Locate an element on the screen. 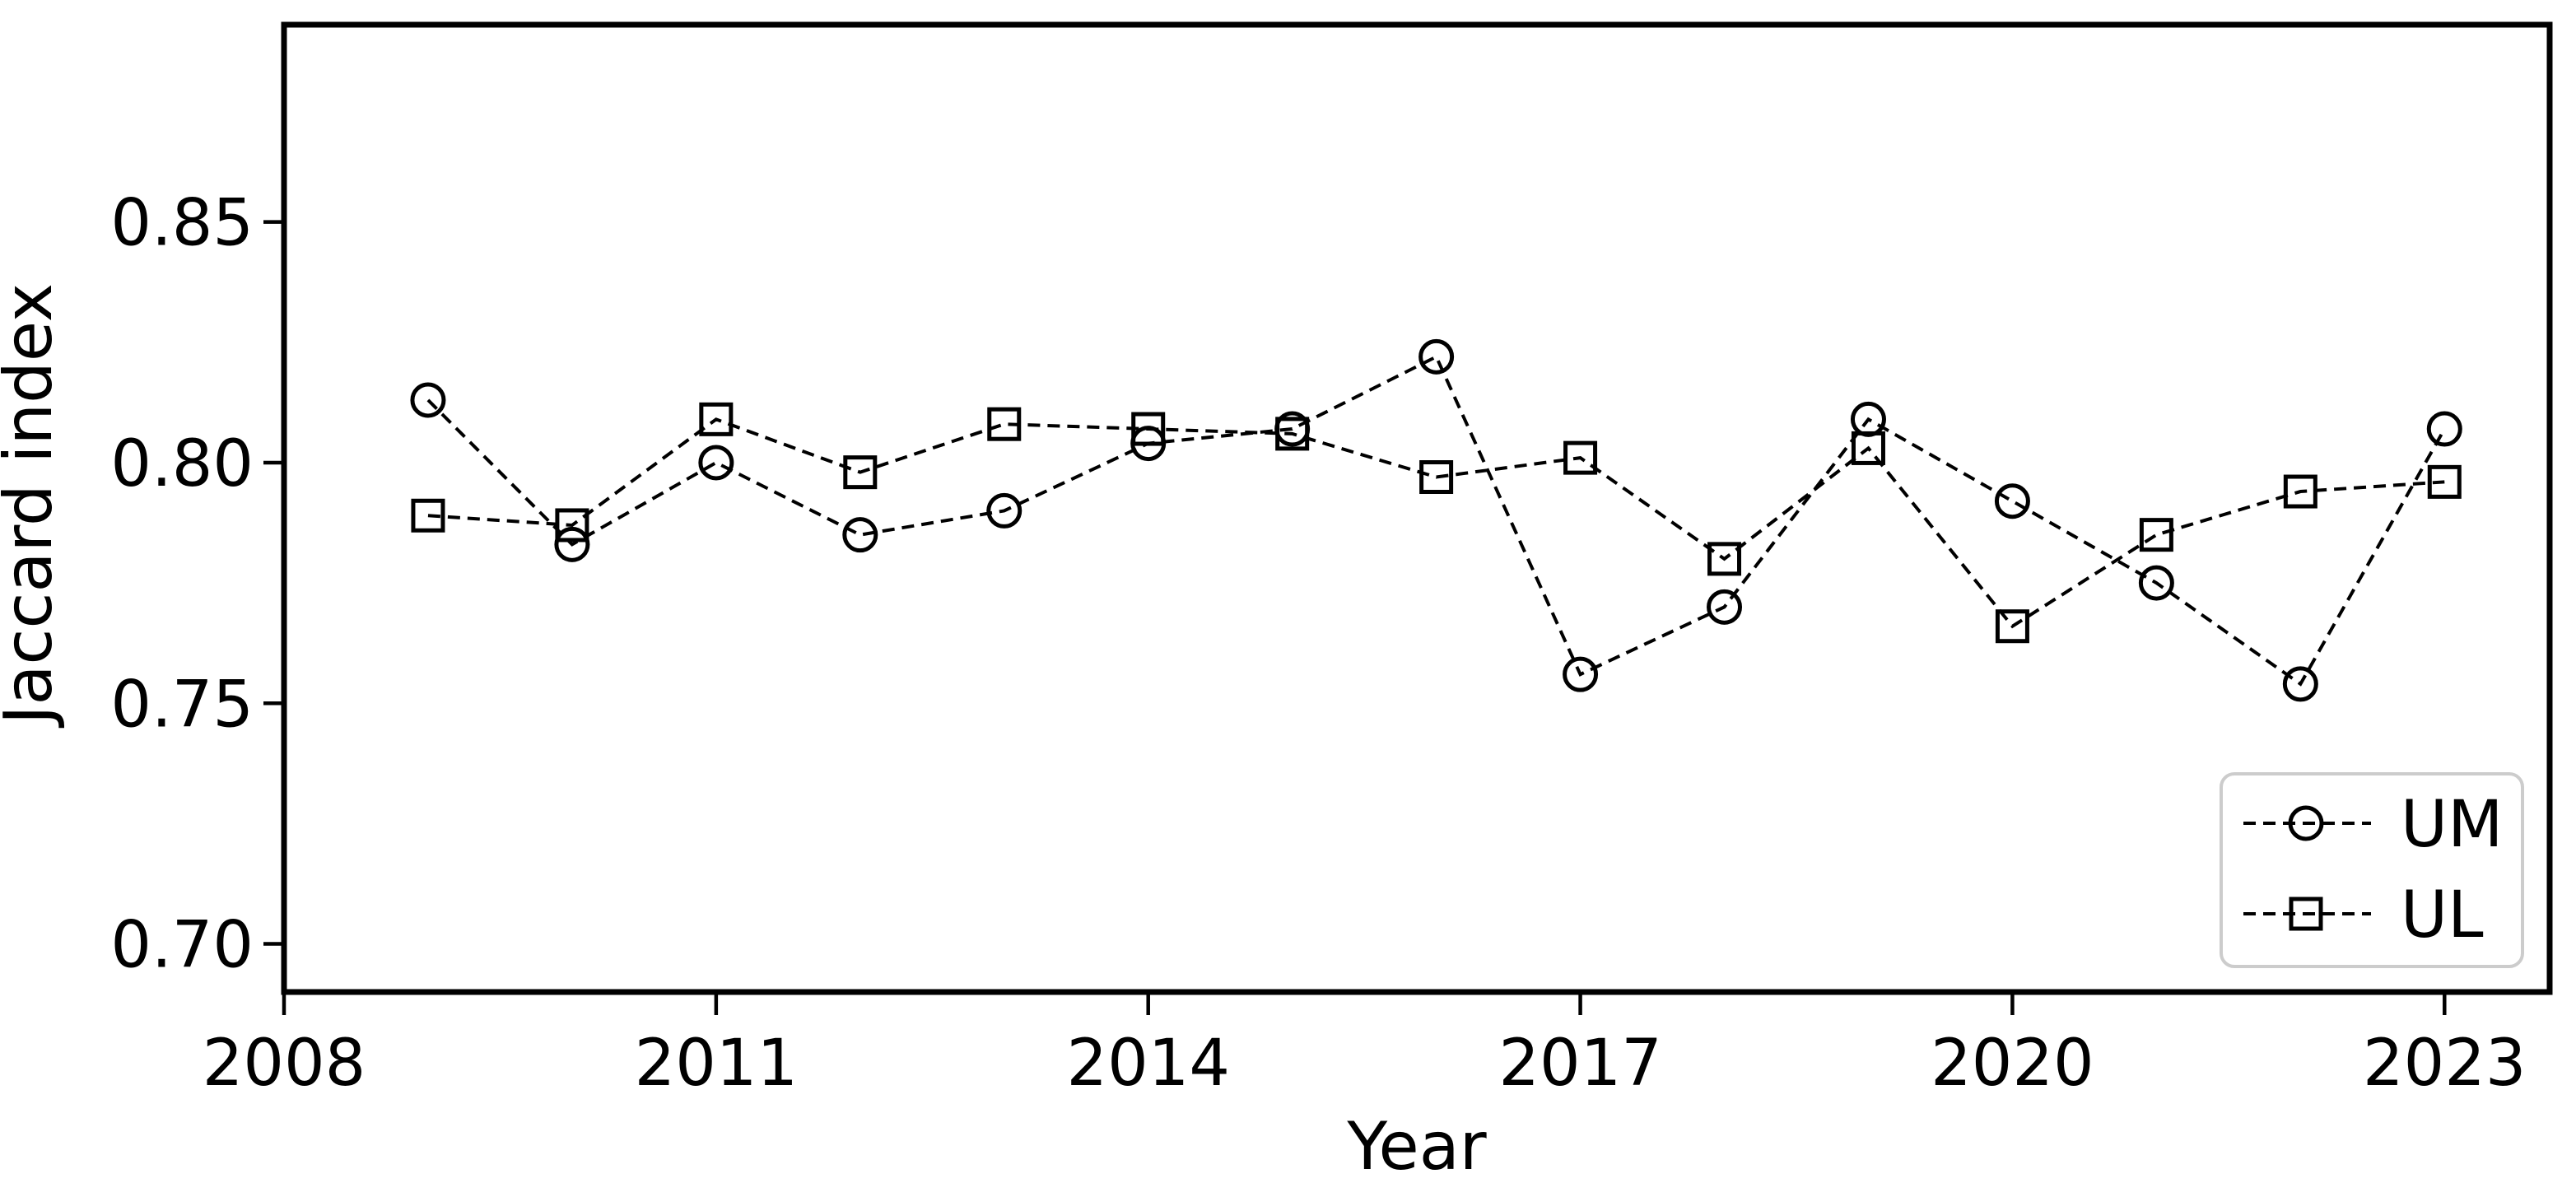 The height and width of the screenshot is (1197, 2576). x-tick-label: 2023 is located at coordinates (2445, 1064).